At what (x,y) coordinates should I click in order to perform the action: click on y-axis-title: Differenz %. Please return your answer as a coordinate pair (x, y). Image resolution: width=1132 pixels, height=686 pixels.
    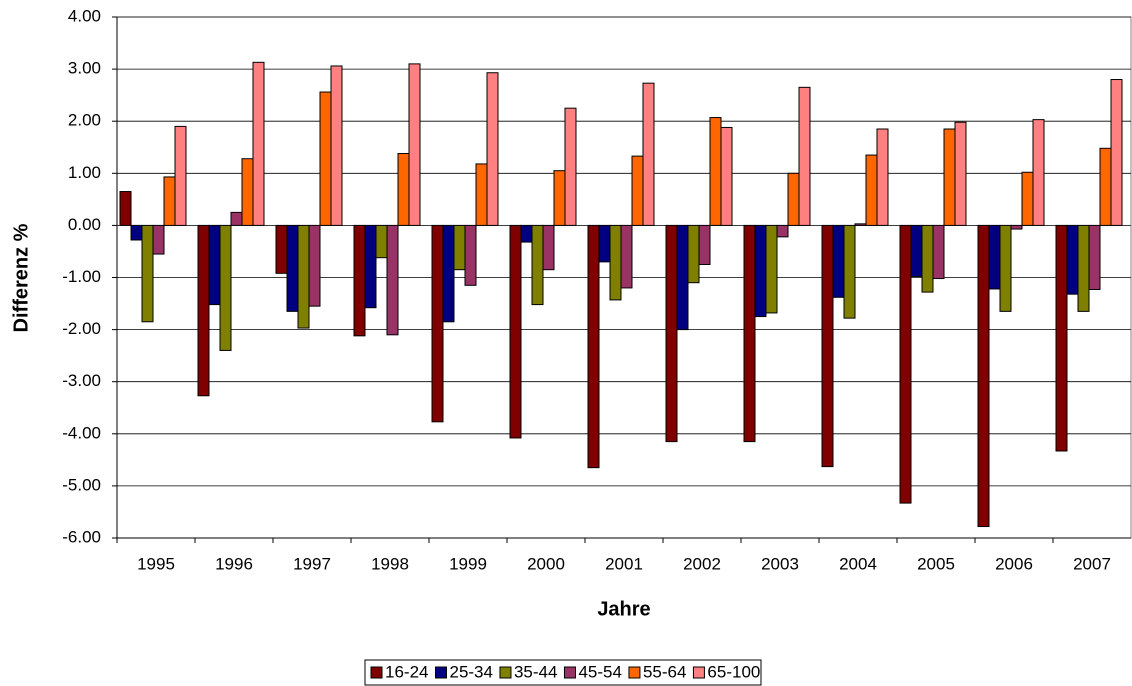
    Looking at the image, I should click on (21, 277).